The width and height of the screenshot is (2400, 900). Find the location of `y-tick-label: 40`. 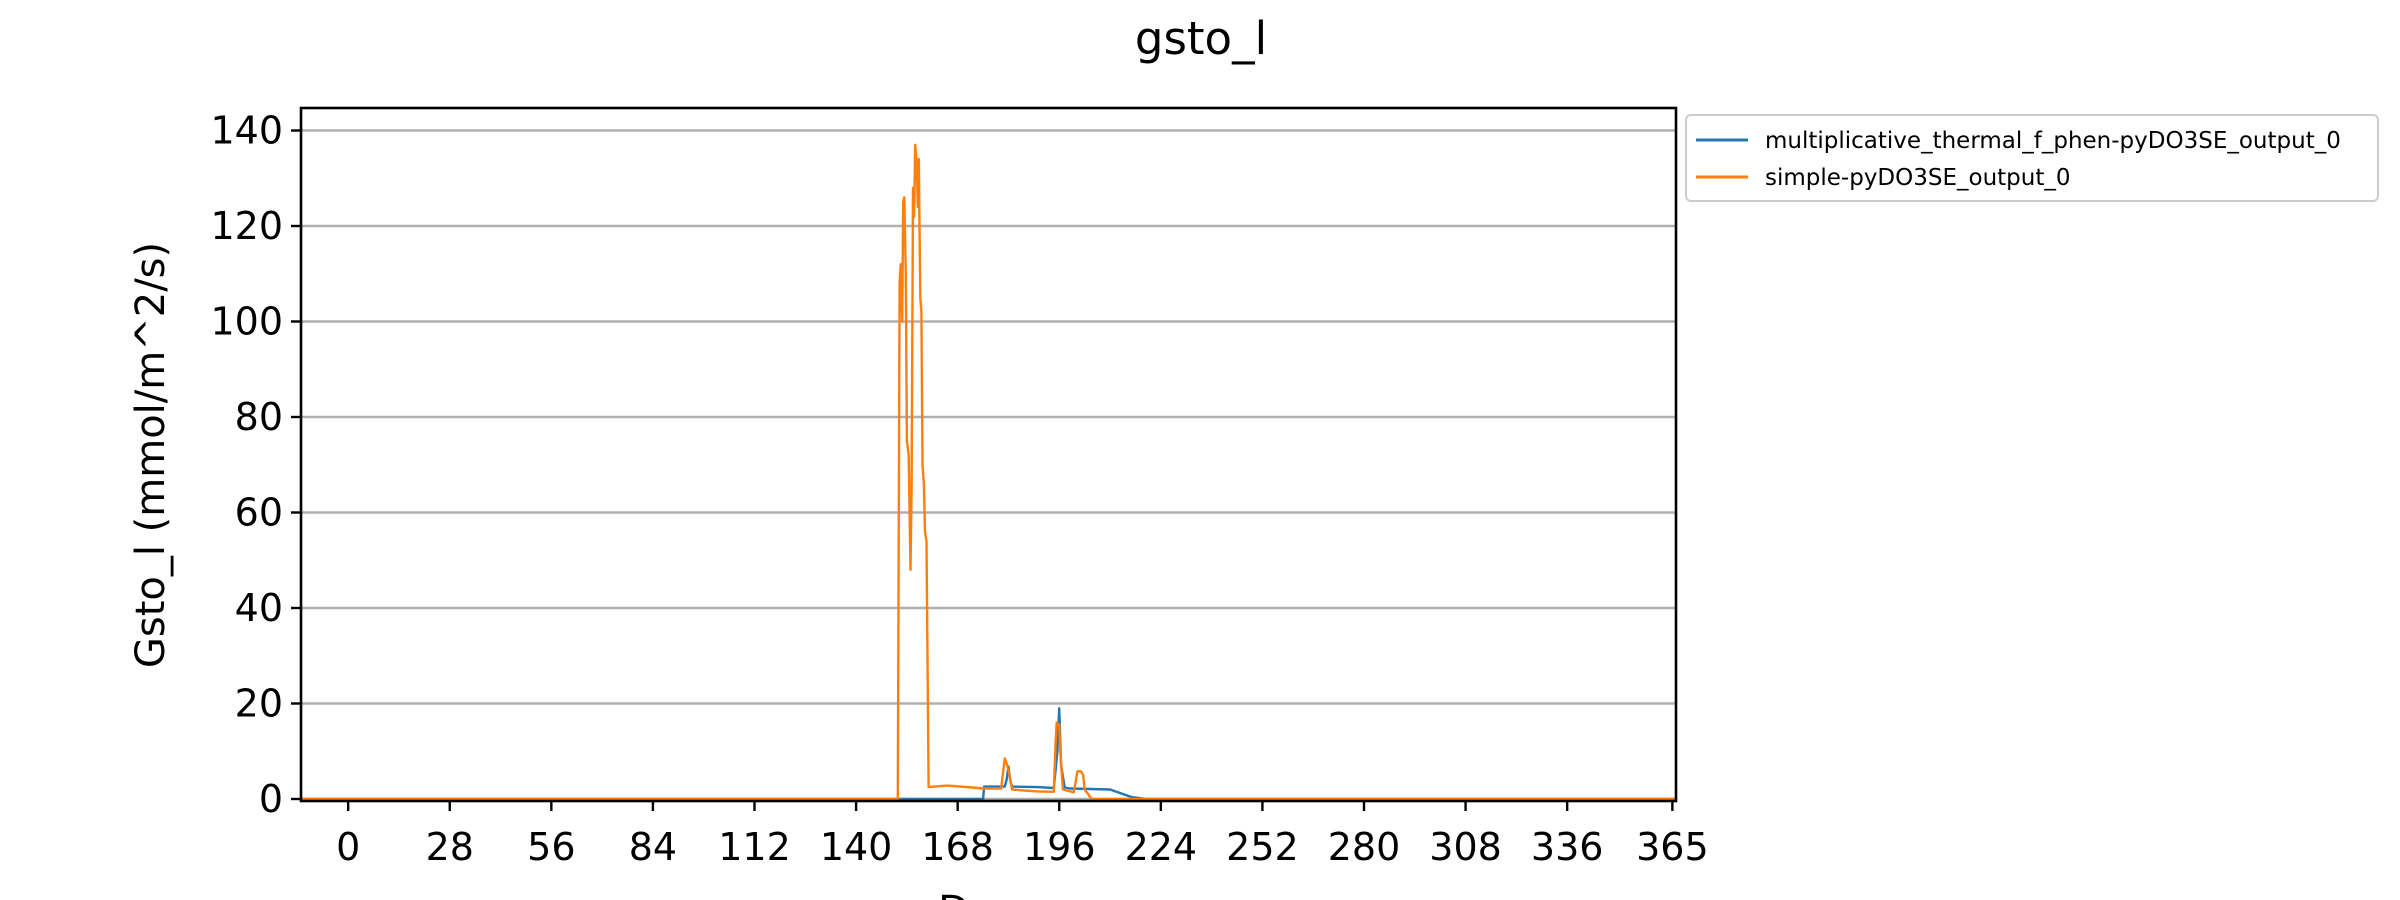

y-tick-label: 40 is located at coordinates (259, 608).